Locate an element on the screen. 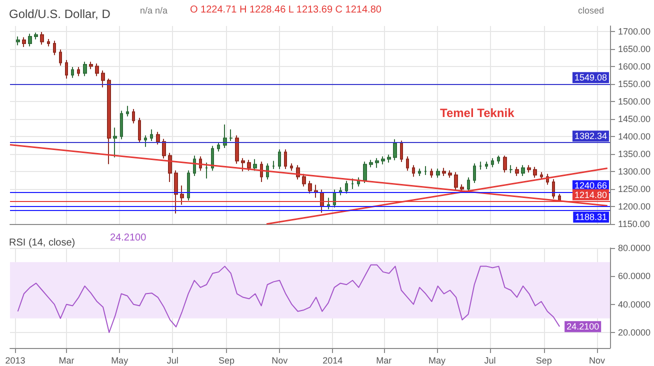 The height and width of the screenshot is (366, 654). y-tick-label: 1250.00 is located at coordinates (634, 189).